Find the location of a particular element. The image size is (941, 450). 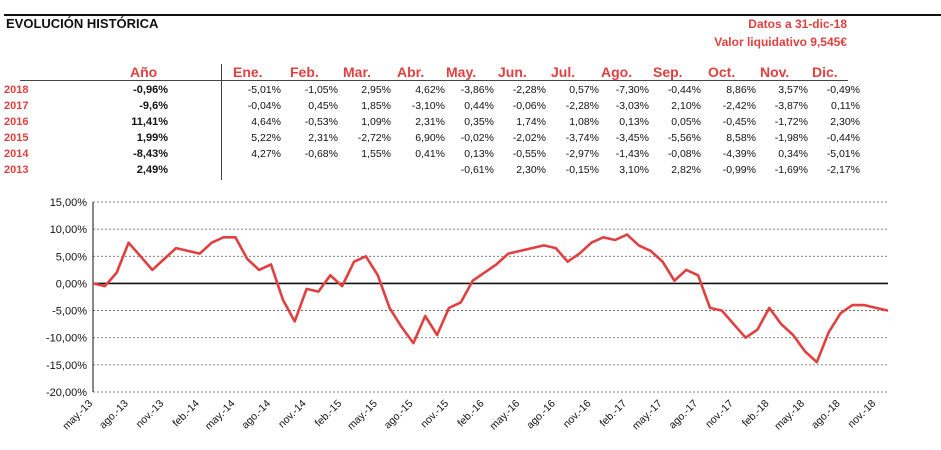

table-cell-monthly-return: -0,04% is located at coordinates (264, 106).